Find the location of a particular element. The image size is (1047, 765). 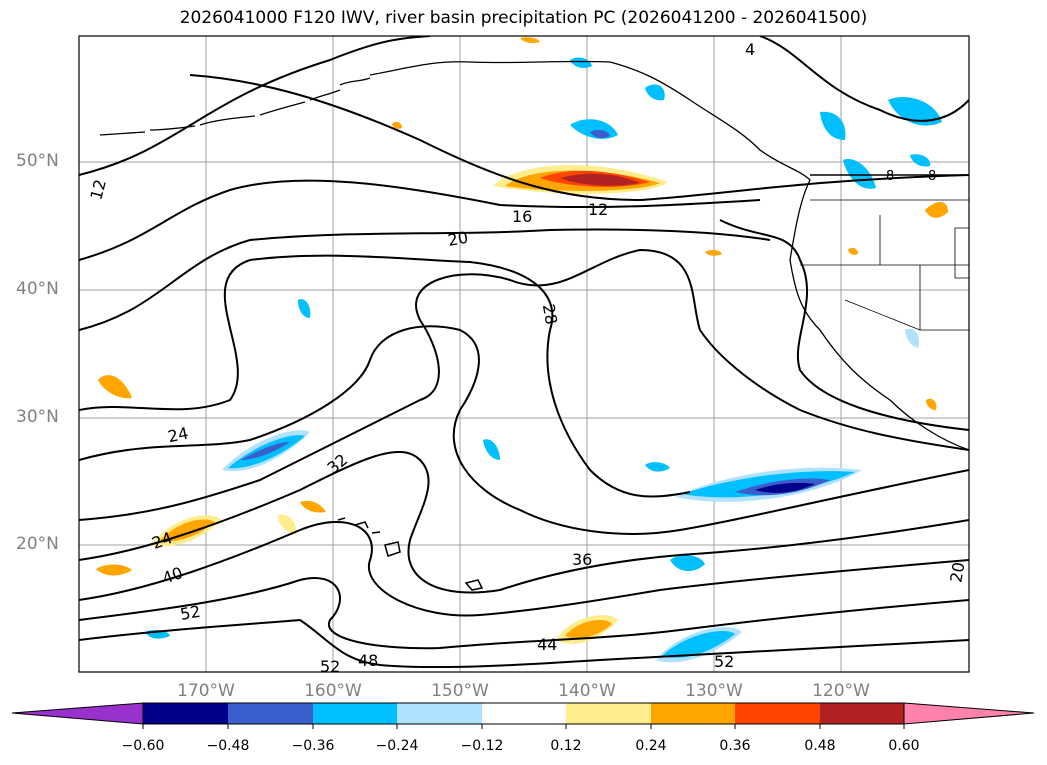

colorbar-tick-label: −0.36 is located at coordinates (313, 746).